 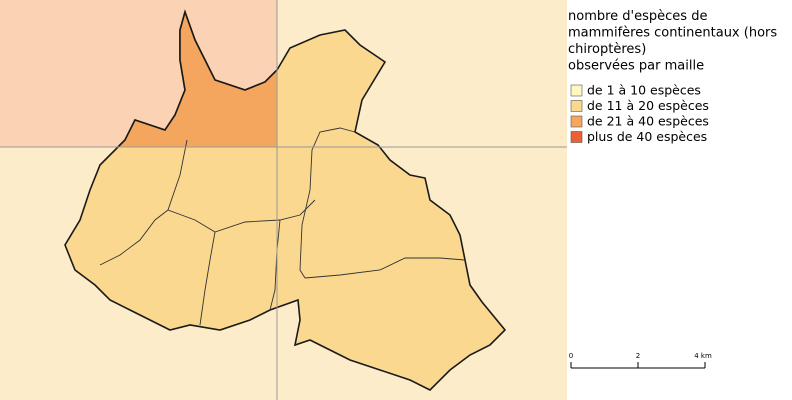 What do you see at coordinates (638, 356) in the screenshot?
I see `scale-label: 2` at bounding box center [638, 356].